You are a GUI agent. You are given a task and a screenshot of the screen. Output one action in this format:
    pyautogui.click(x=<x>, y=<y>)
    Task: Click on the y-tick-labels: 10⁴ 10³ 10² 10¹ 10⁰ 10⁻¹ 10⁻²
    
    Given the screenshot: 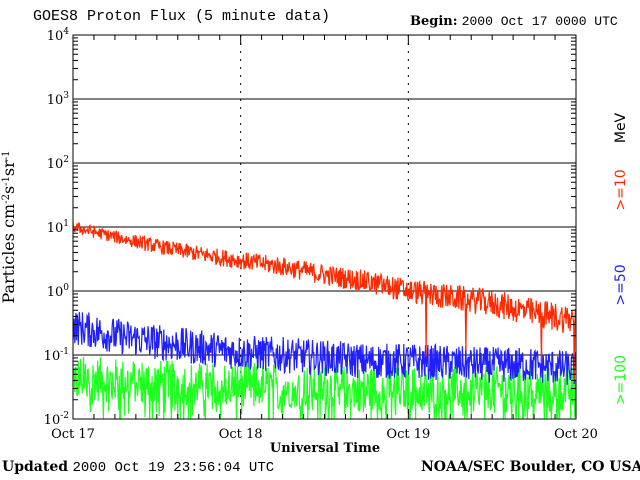 What is the action you would take?
    pyautogui.click(x=57, y=227)
    